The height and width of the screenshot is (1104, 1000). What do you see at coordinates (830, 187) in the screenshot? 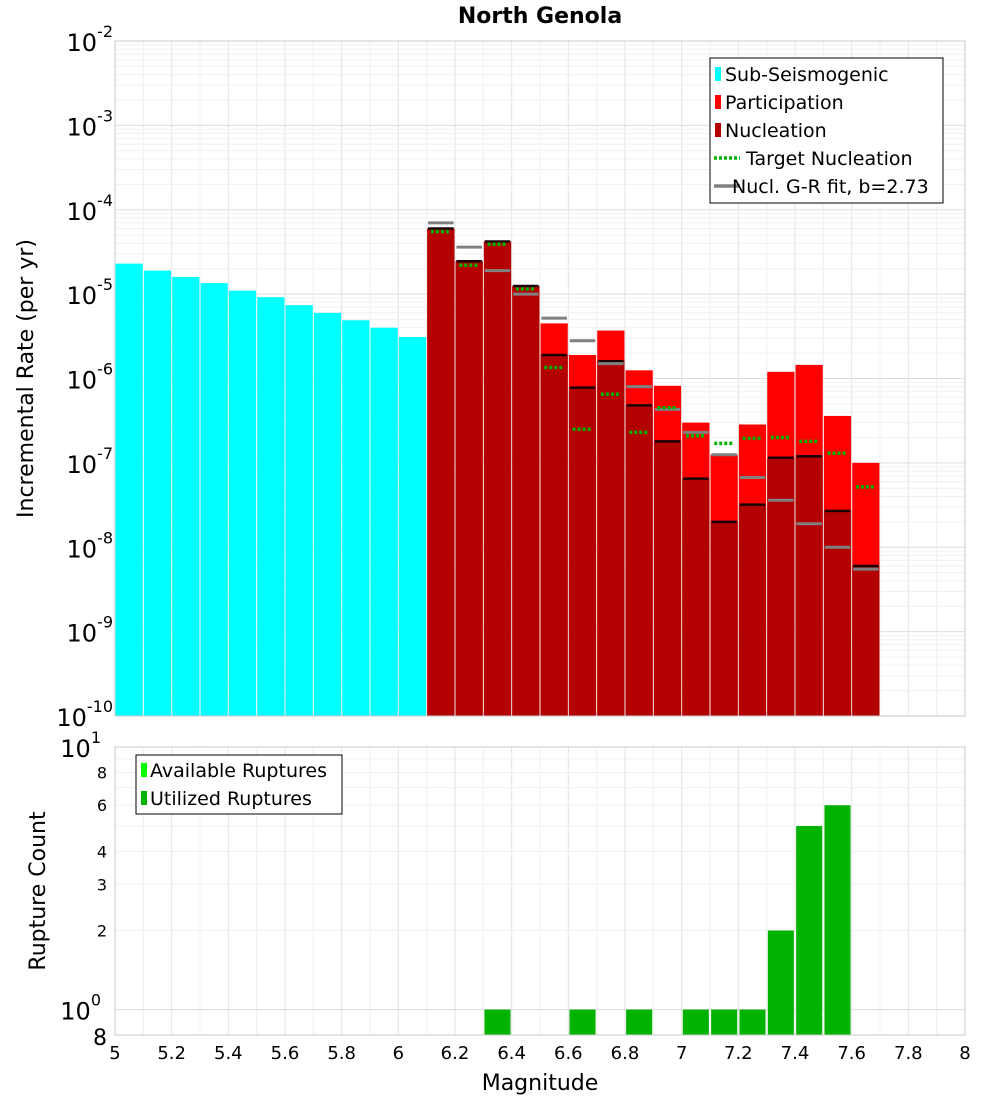
I see `legend-label: Nucl. G-R fit, b=2.73` at bounding box center [830, 187].